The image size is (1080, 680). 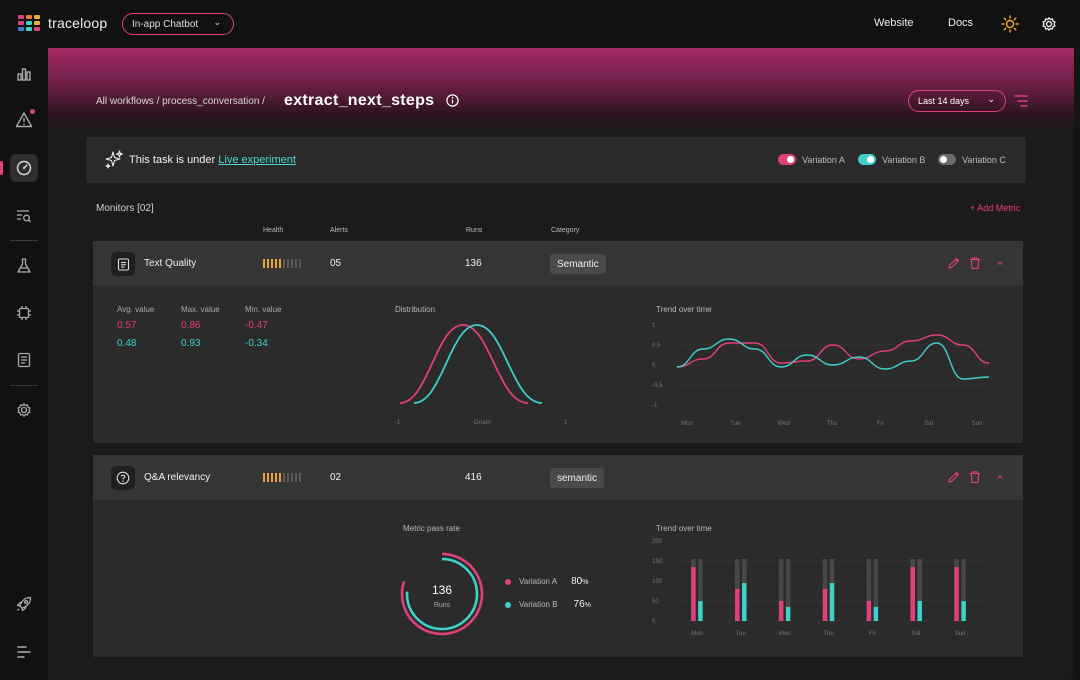 What do you see at coordinates (452, 100) in the screenshot?
I see `info-icon` at bounding box center [452, 100].